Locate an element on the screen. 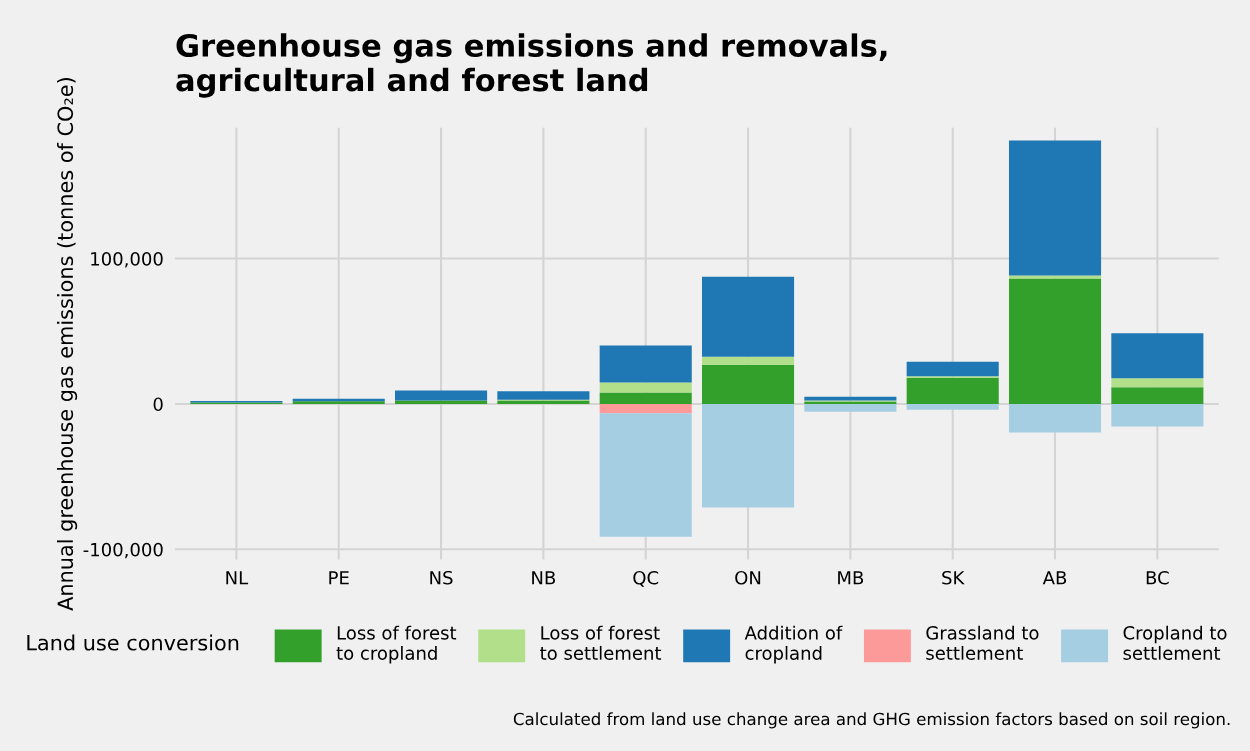  x-tick-label: AB is located at coordinates (1054, 578).